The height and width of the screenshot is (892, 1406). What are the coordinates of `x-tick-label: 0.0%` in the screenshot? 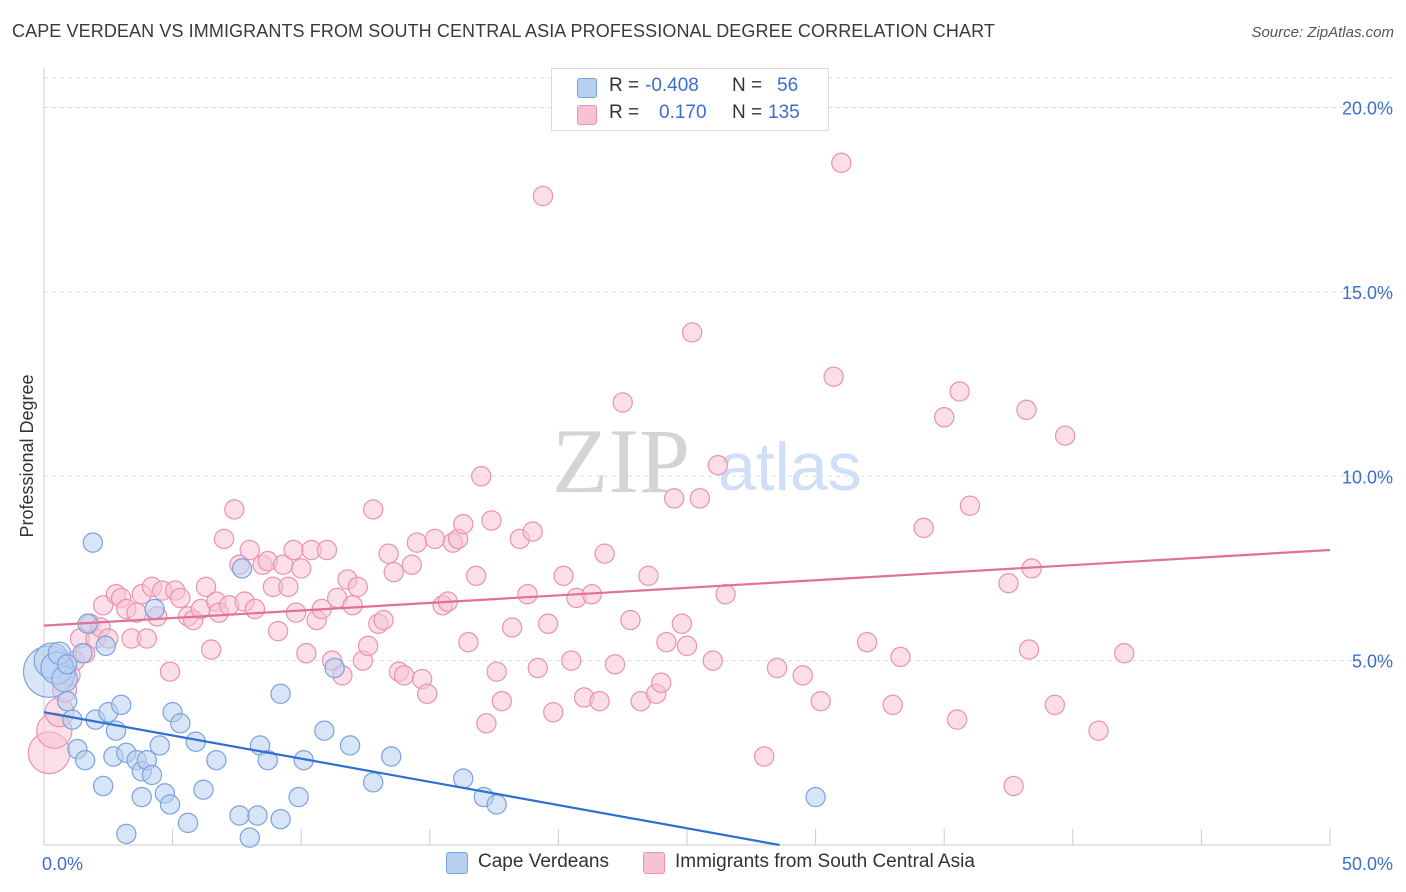 It's located at (62, 864).